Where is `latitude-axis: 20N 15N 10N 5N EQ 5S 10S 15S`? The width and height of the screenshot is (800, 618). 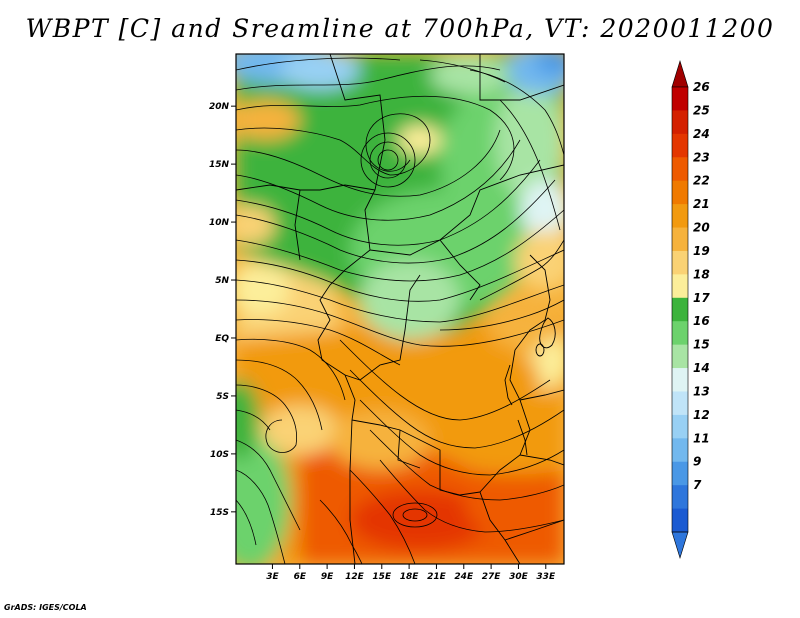 latitude-axis: 20N 15N 10N 5N EQ 5S 10S 15S is located at coordinates (222, 310).